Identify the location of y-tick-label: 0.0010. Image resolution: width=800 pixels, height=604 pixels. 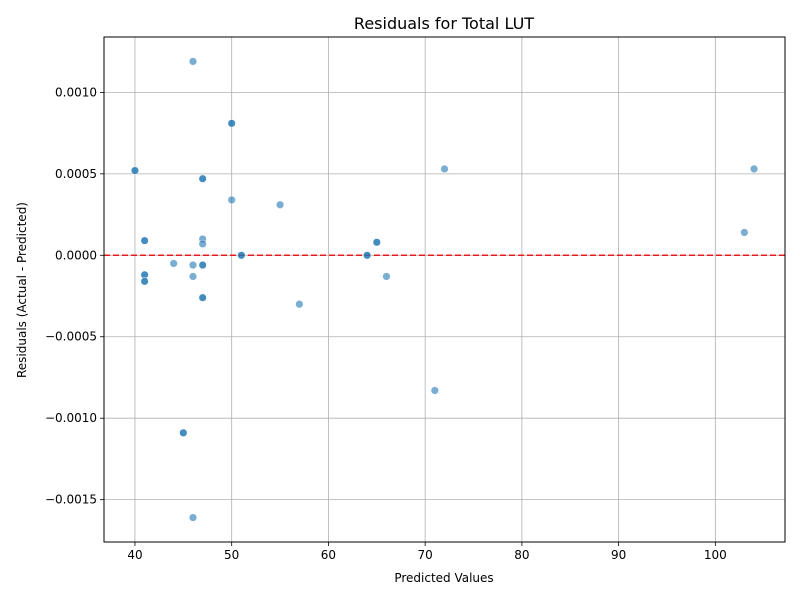
(76, 92).